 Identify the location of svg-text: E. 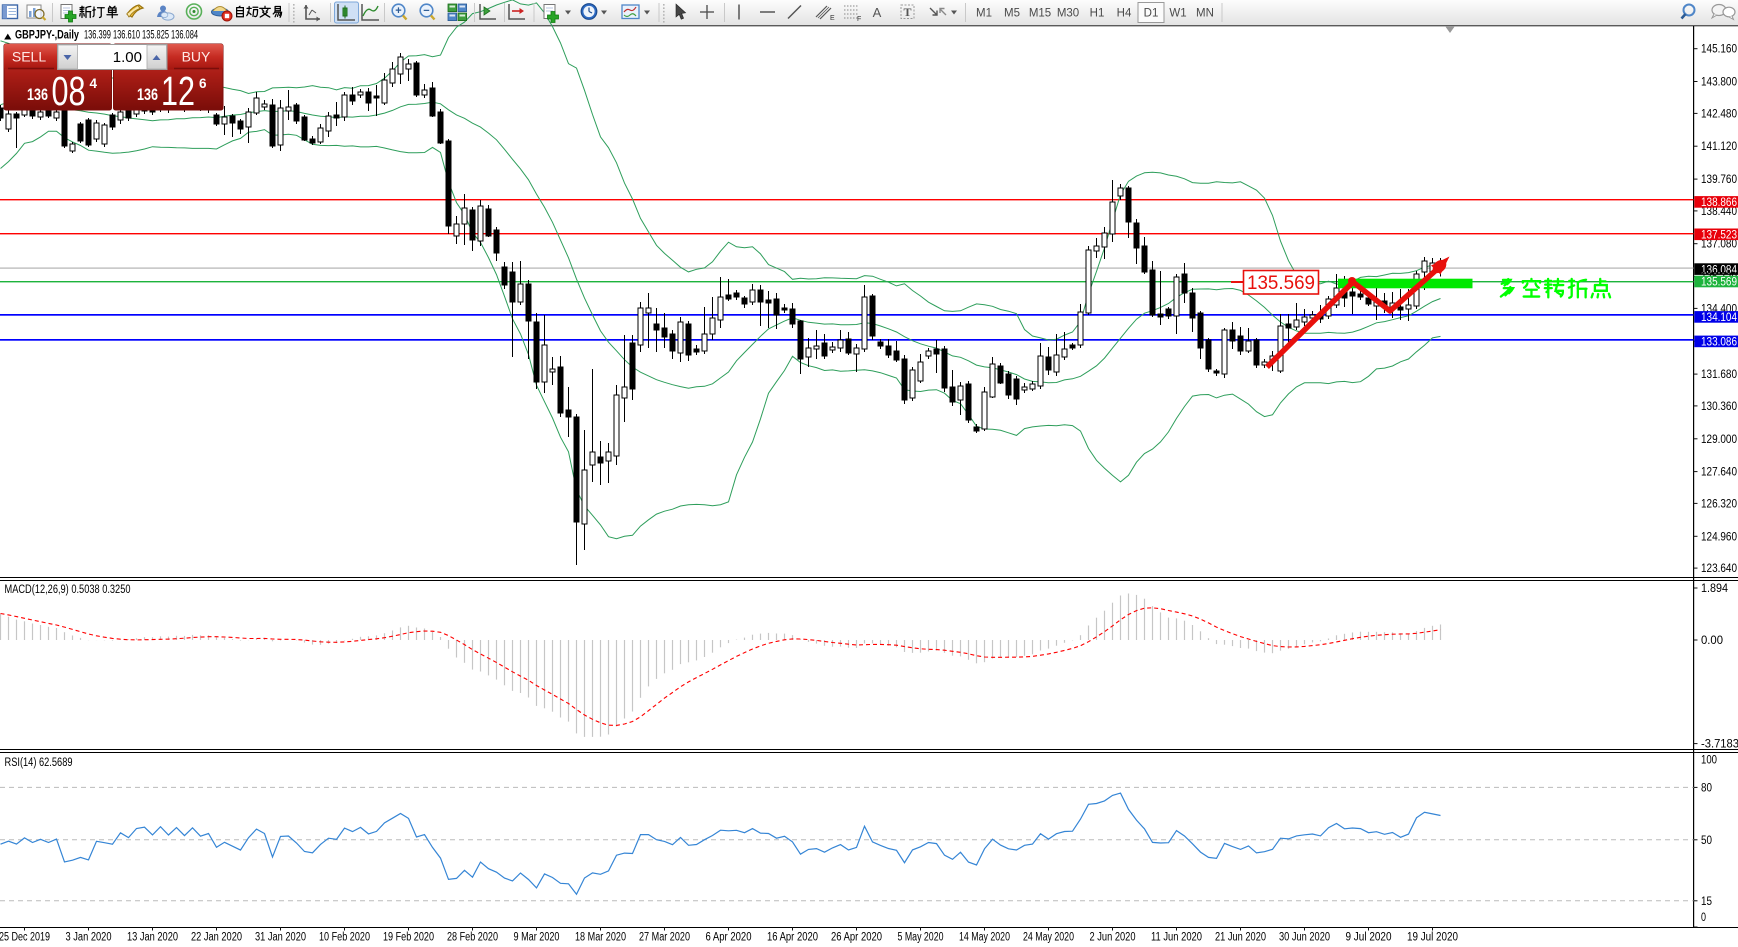
(832, 18).